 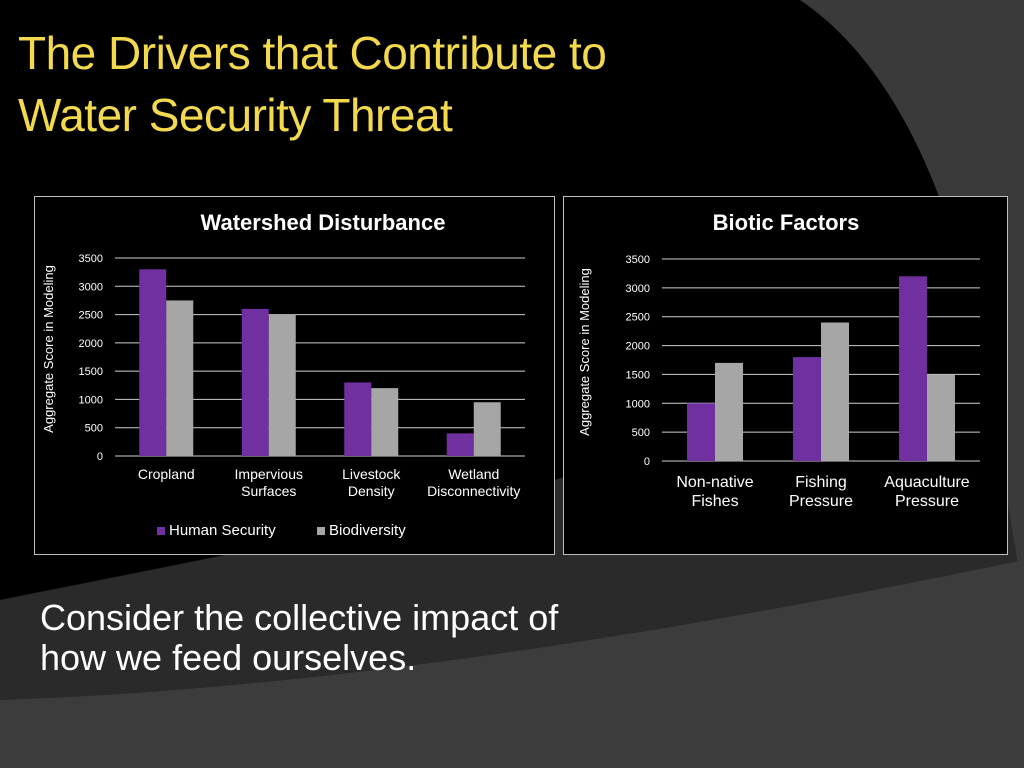 What do you see at coordinates (323, 222) in the screenshot?
I see `chart-title: Watershed Disturbance` at bounding box center [323, 222].